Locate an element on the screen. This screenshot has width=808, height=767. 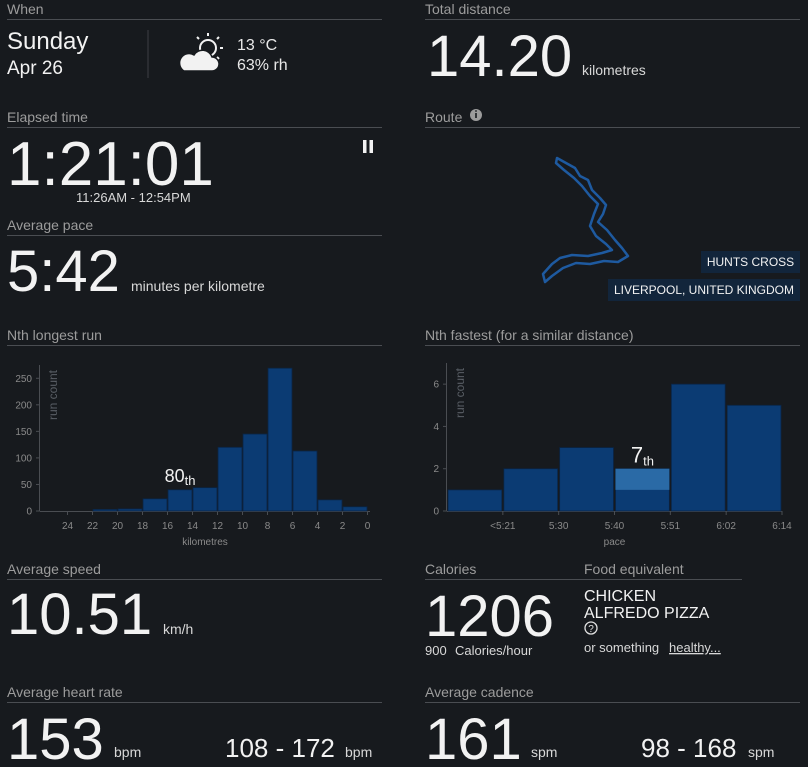
heart-rate-unit: bpm is located at coordinates (127, 752).